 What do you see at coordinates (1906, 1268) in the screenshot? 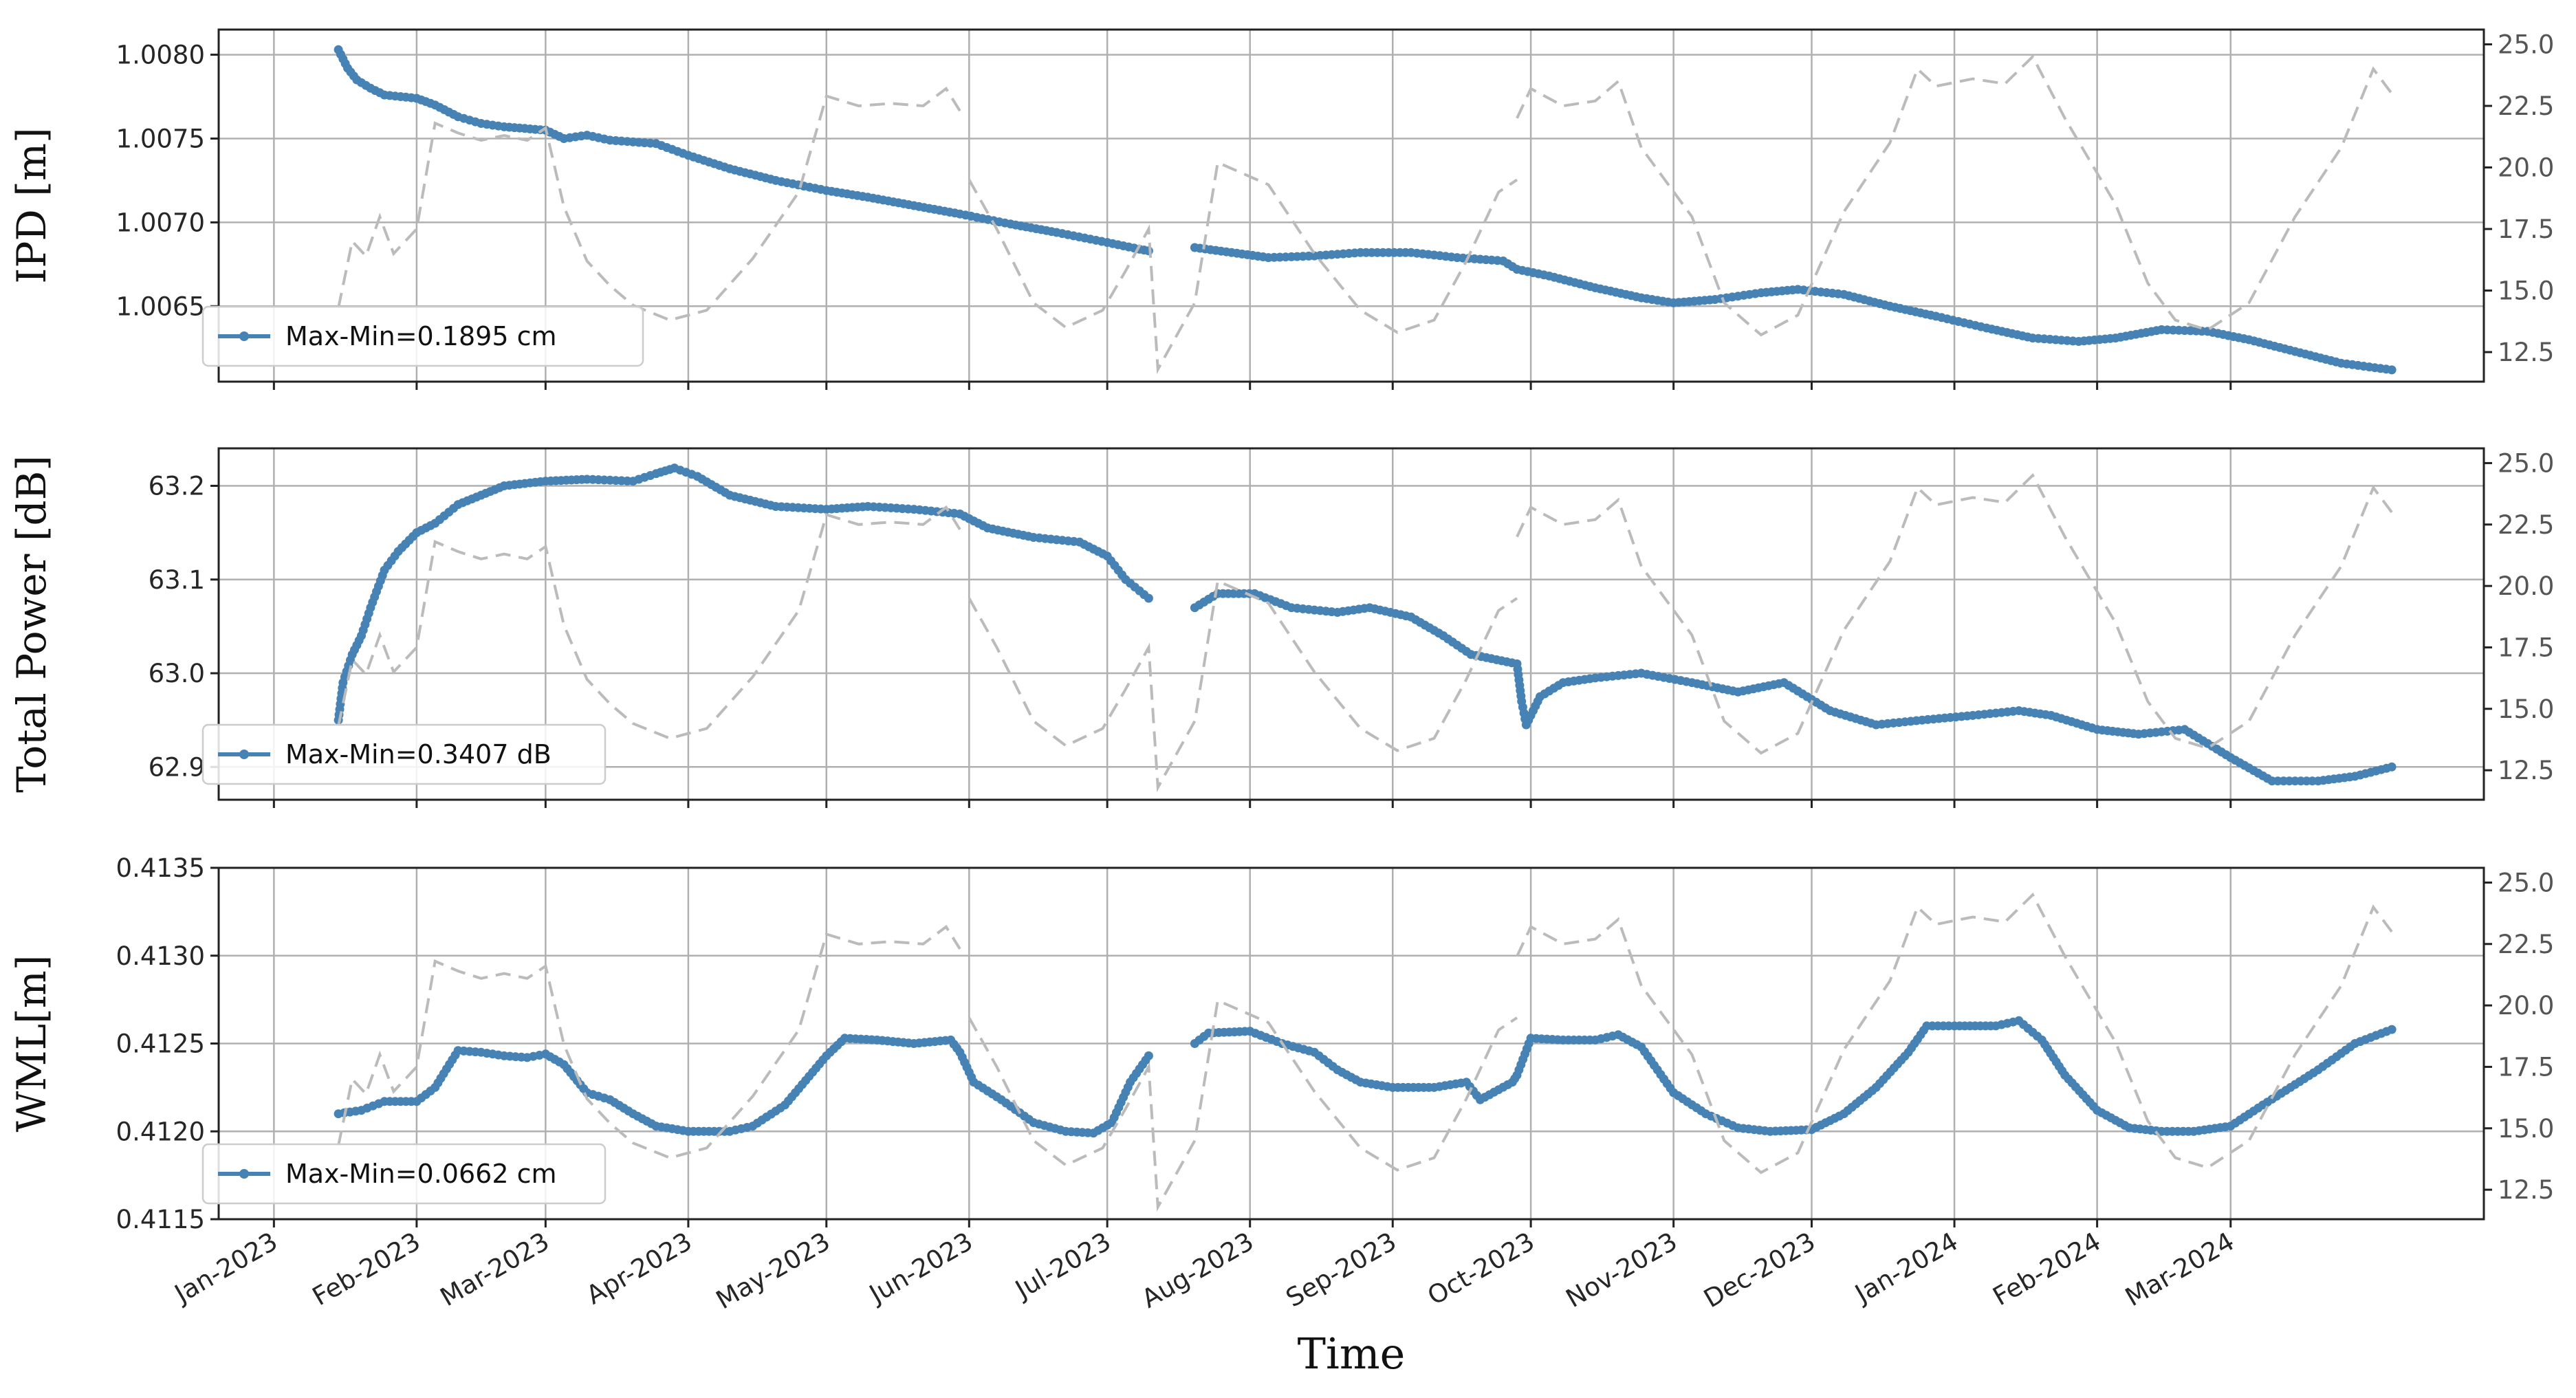
I see `x-tick-label: Jan-2024` at bounding box center [1906, 1268].